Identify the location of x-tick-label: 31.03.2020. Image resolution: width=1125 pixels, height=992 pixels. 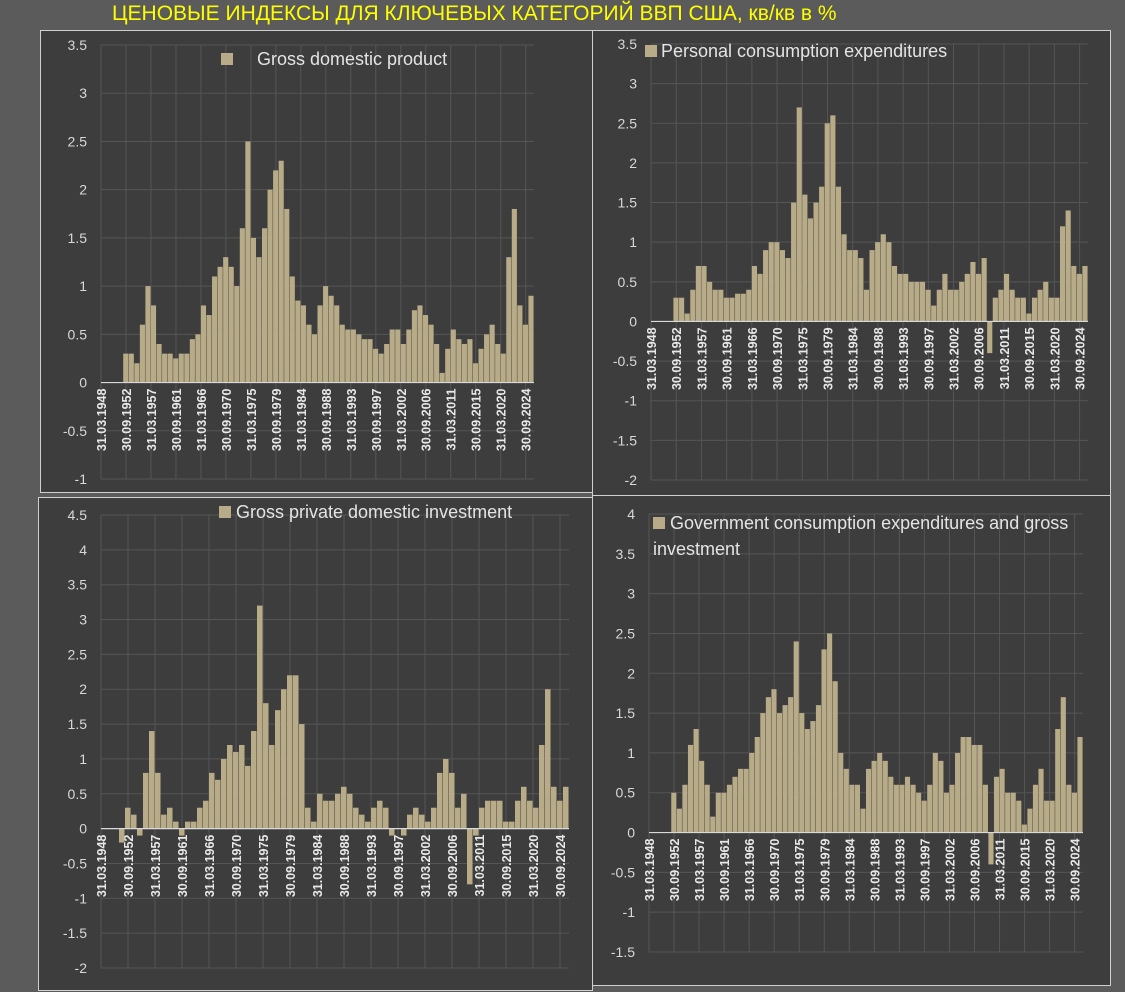
(1055, 358).